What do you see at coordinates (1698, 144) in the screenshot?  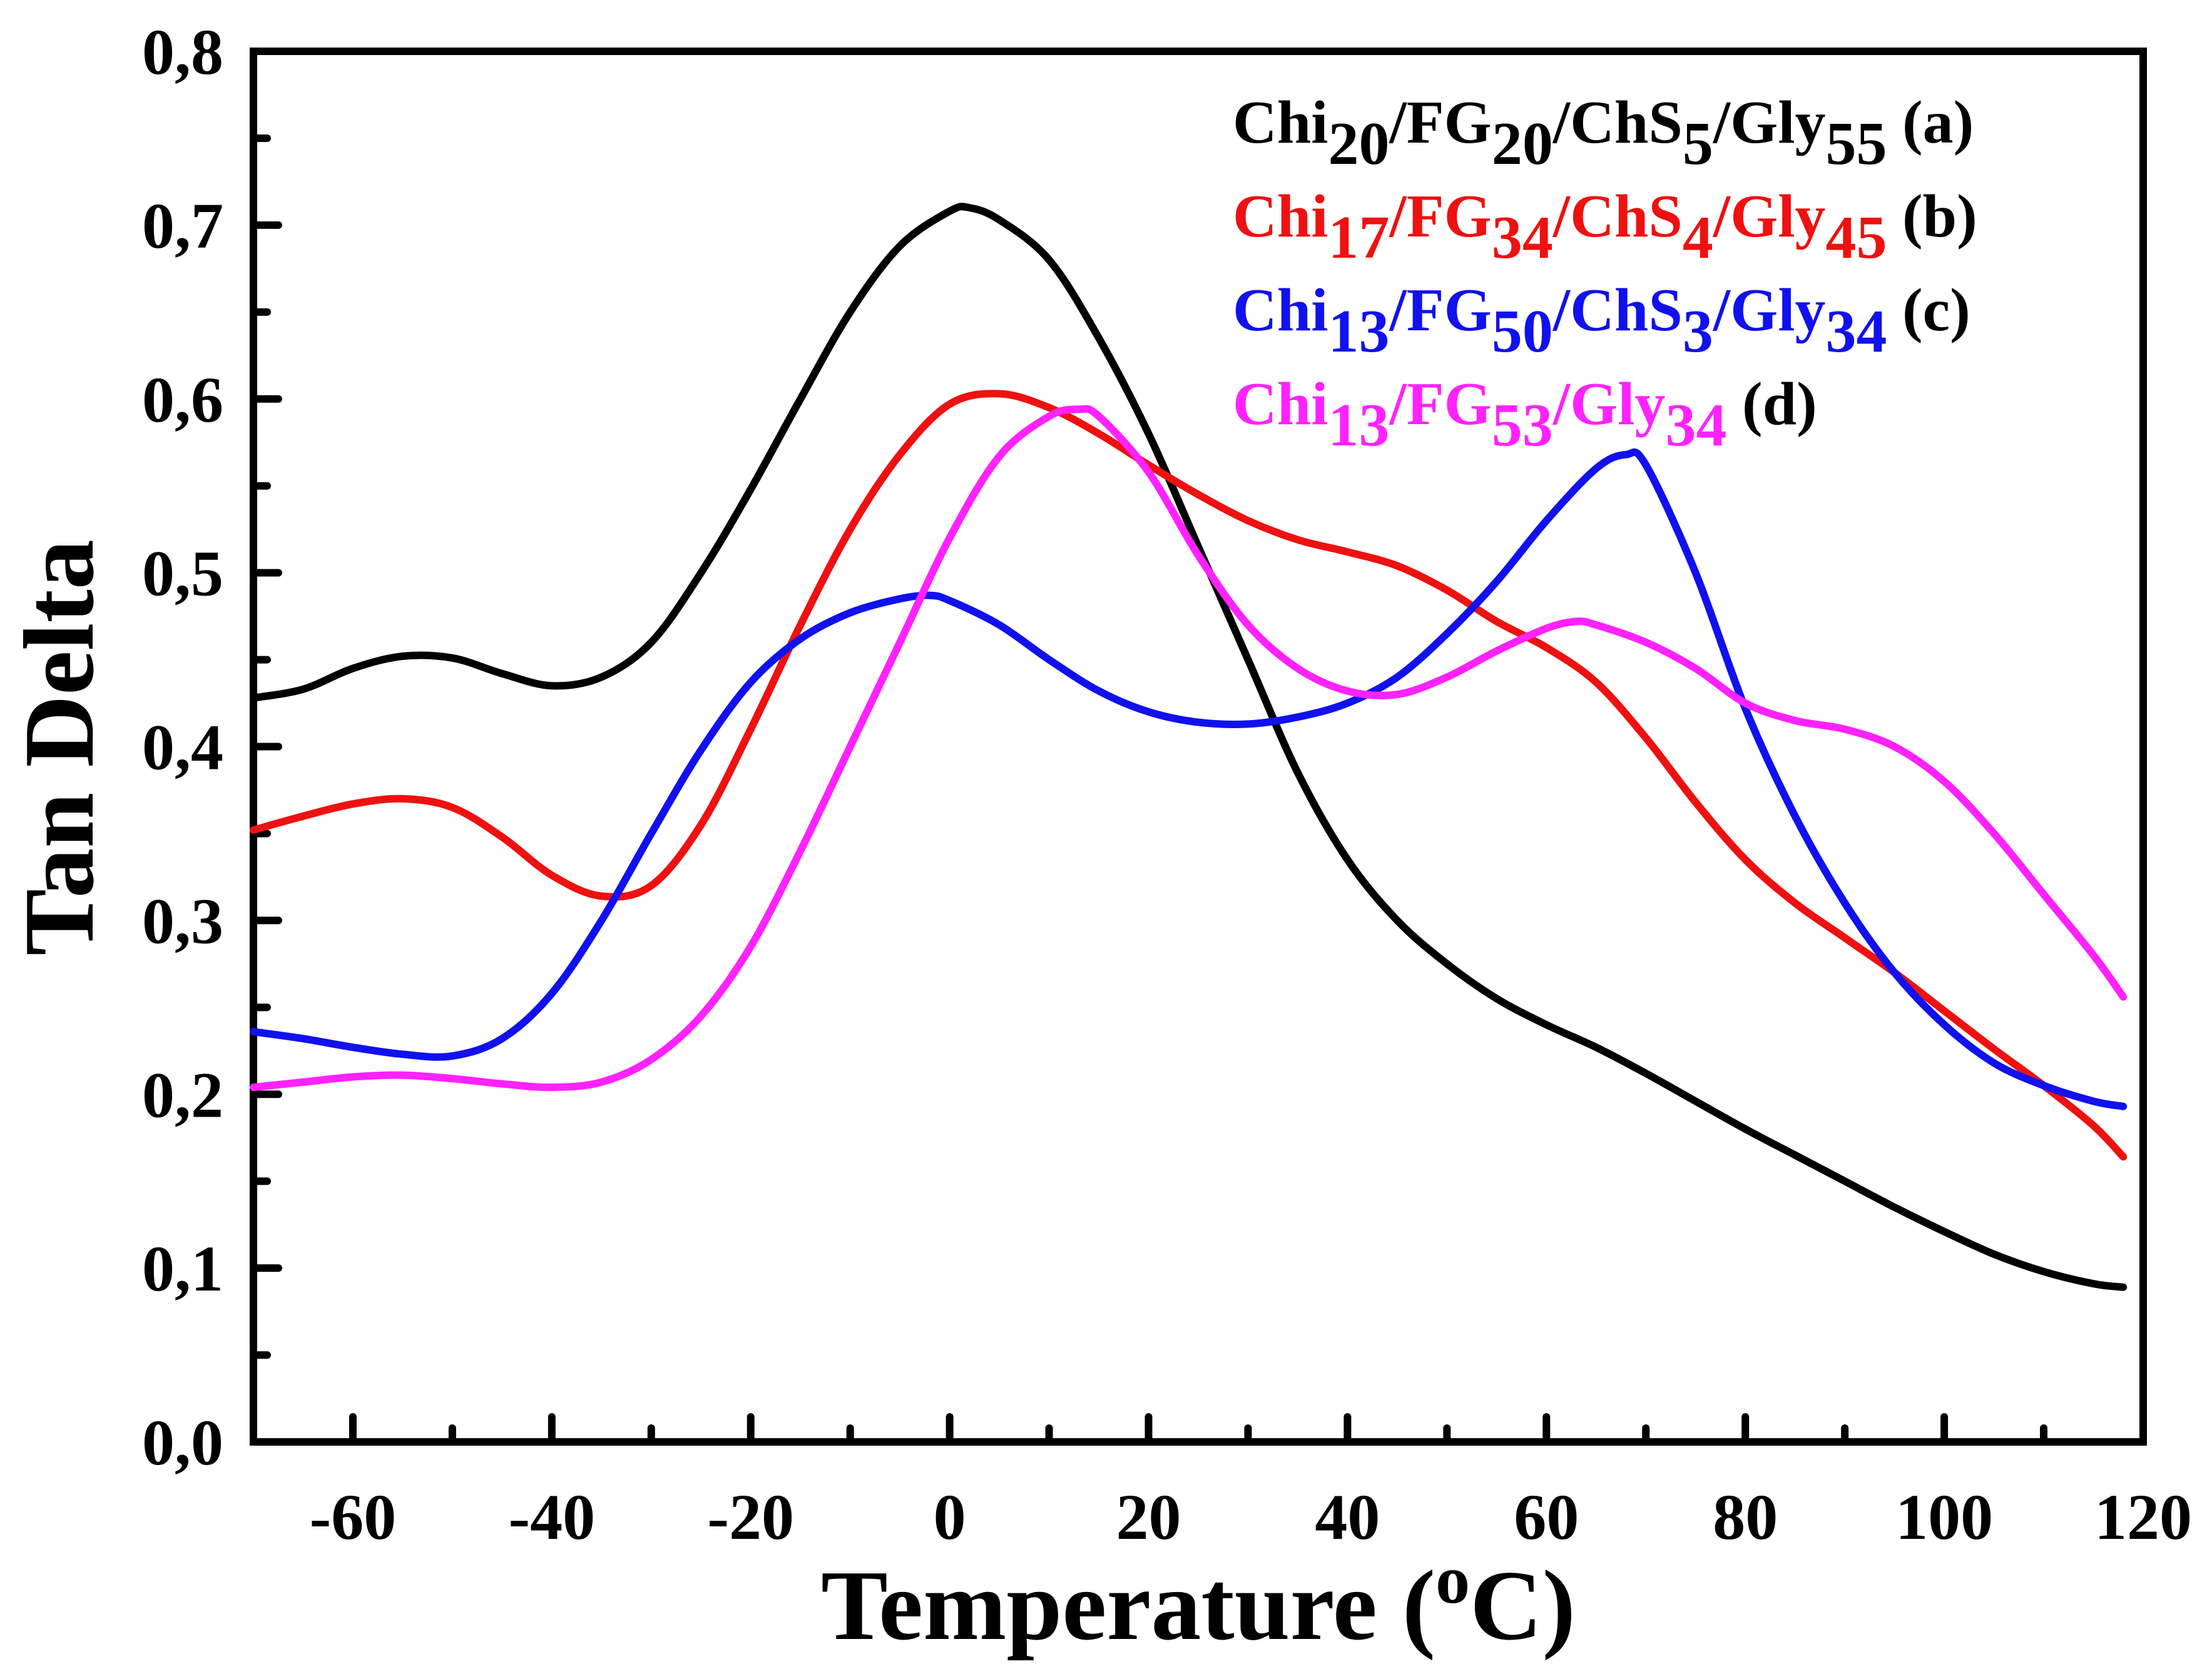 I see `legend-subscript: 5` at bounding box center [1698, 144].